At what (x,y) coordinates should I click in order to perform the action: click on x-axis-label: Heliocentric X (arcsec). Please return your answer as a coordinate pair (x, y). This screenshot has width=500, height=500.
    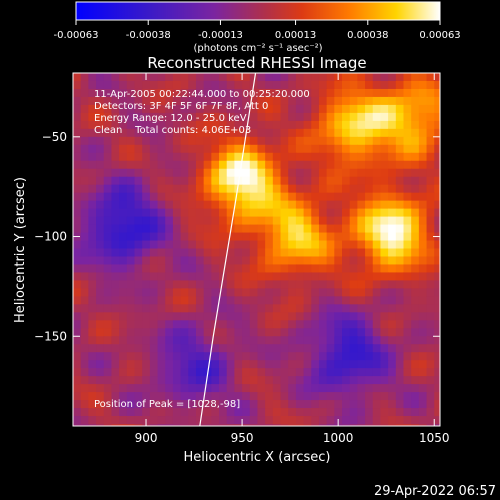
    Looking at the image, I should click on (257, 457).